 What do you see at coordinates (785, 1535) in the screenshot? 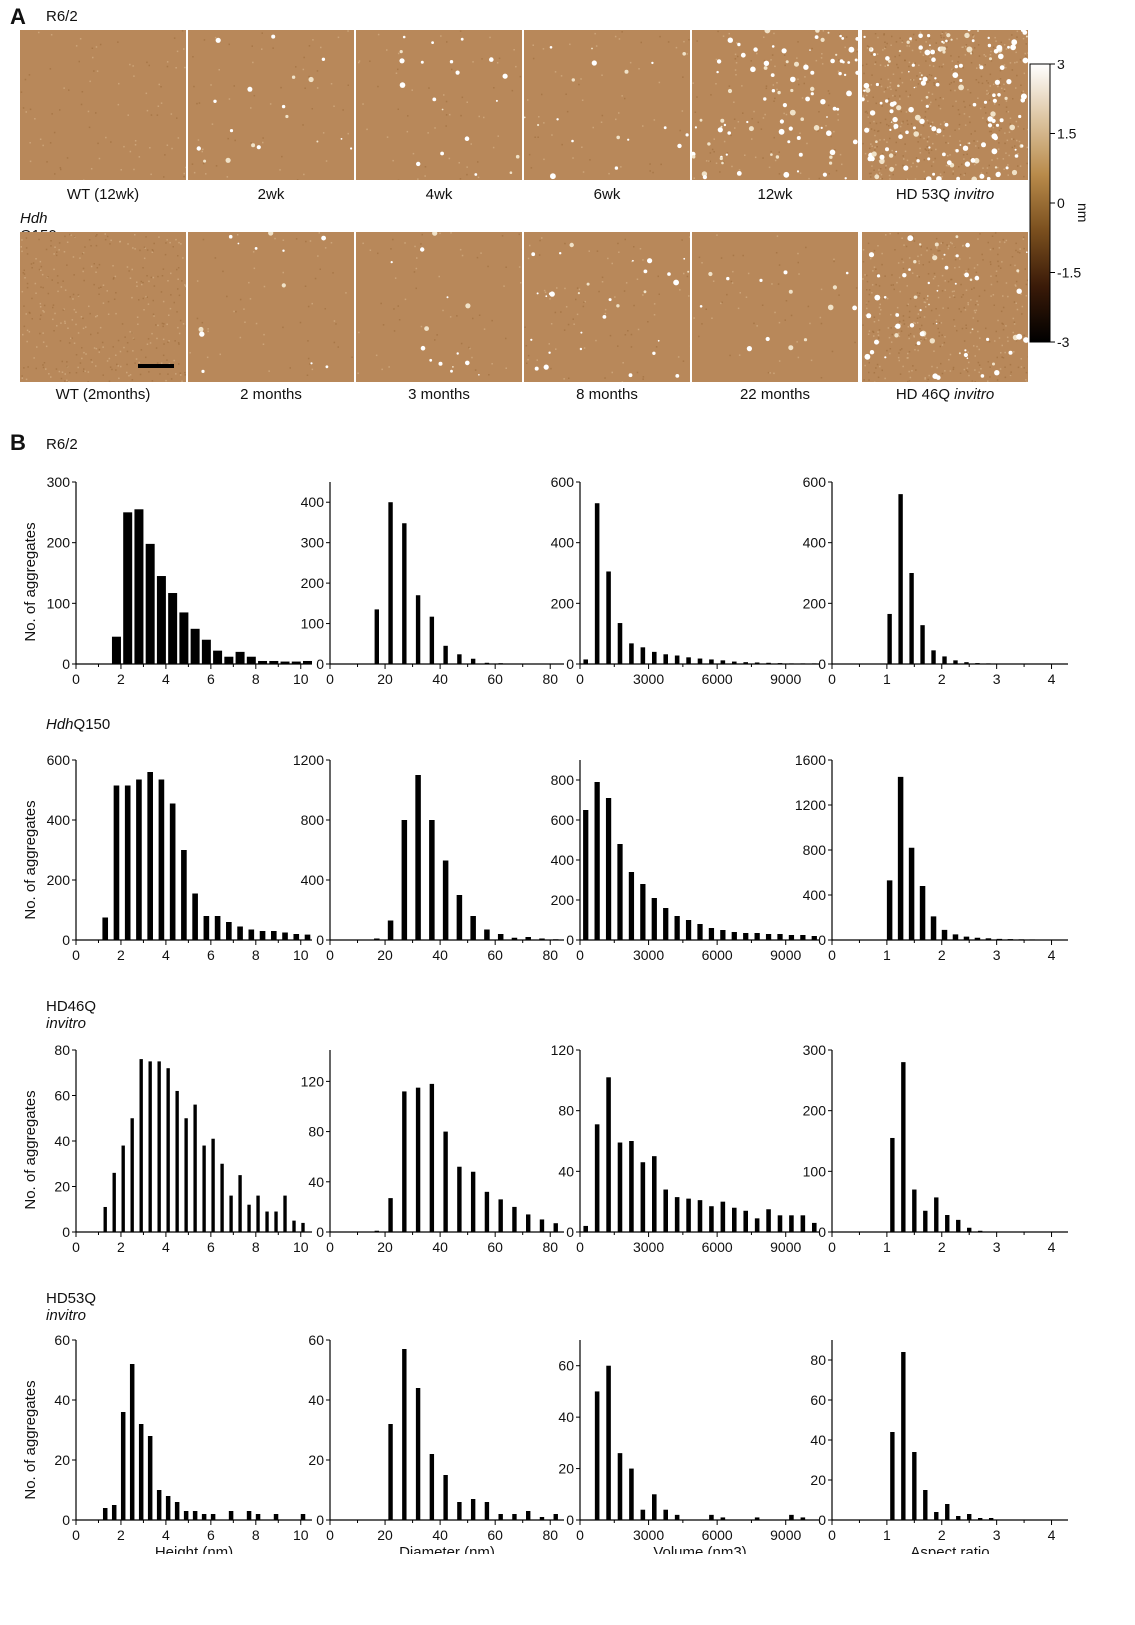
I see `x-tick-label: 9000` at bounding box center [785, 1535].